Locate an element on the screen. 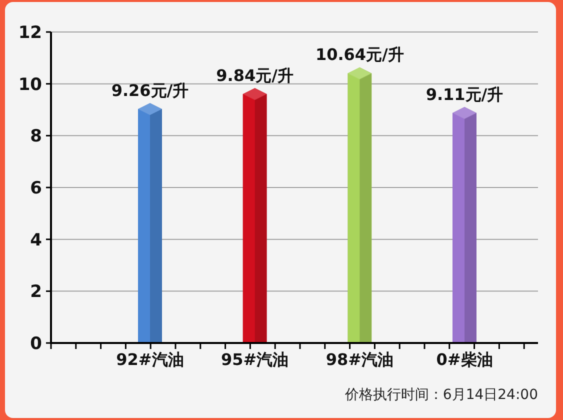  y-tick-label: 10 is located at coordinates (30, 84).